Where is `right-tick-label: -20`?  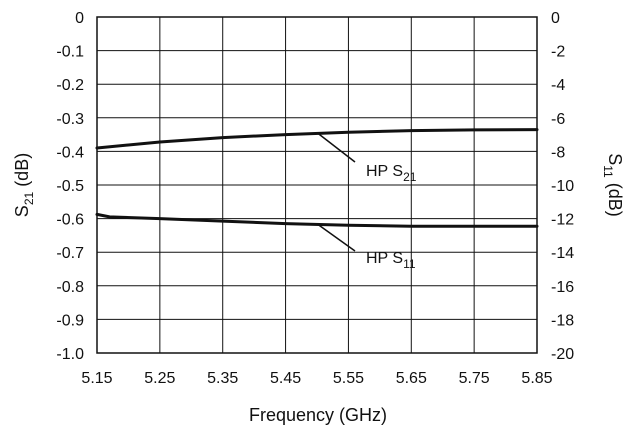 right-tick-label: -20 is located at coordinates (562, 354).